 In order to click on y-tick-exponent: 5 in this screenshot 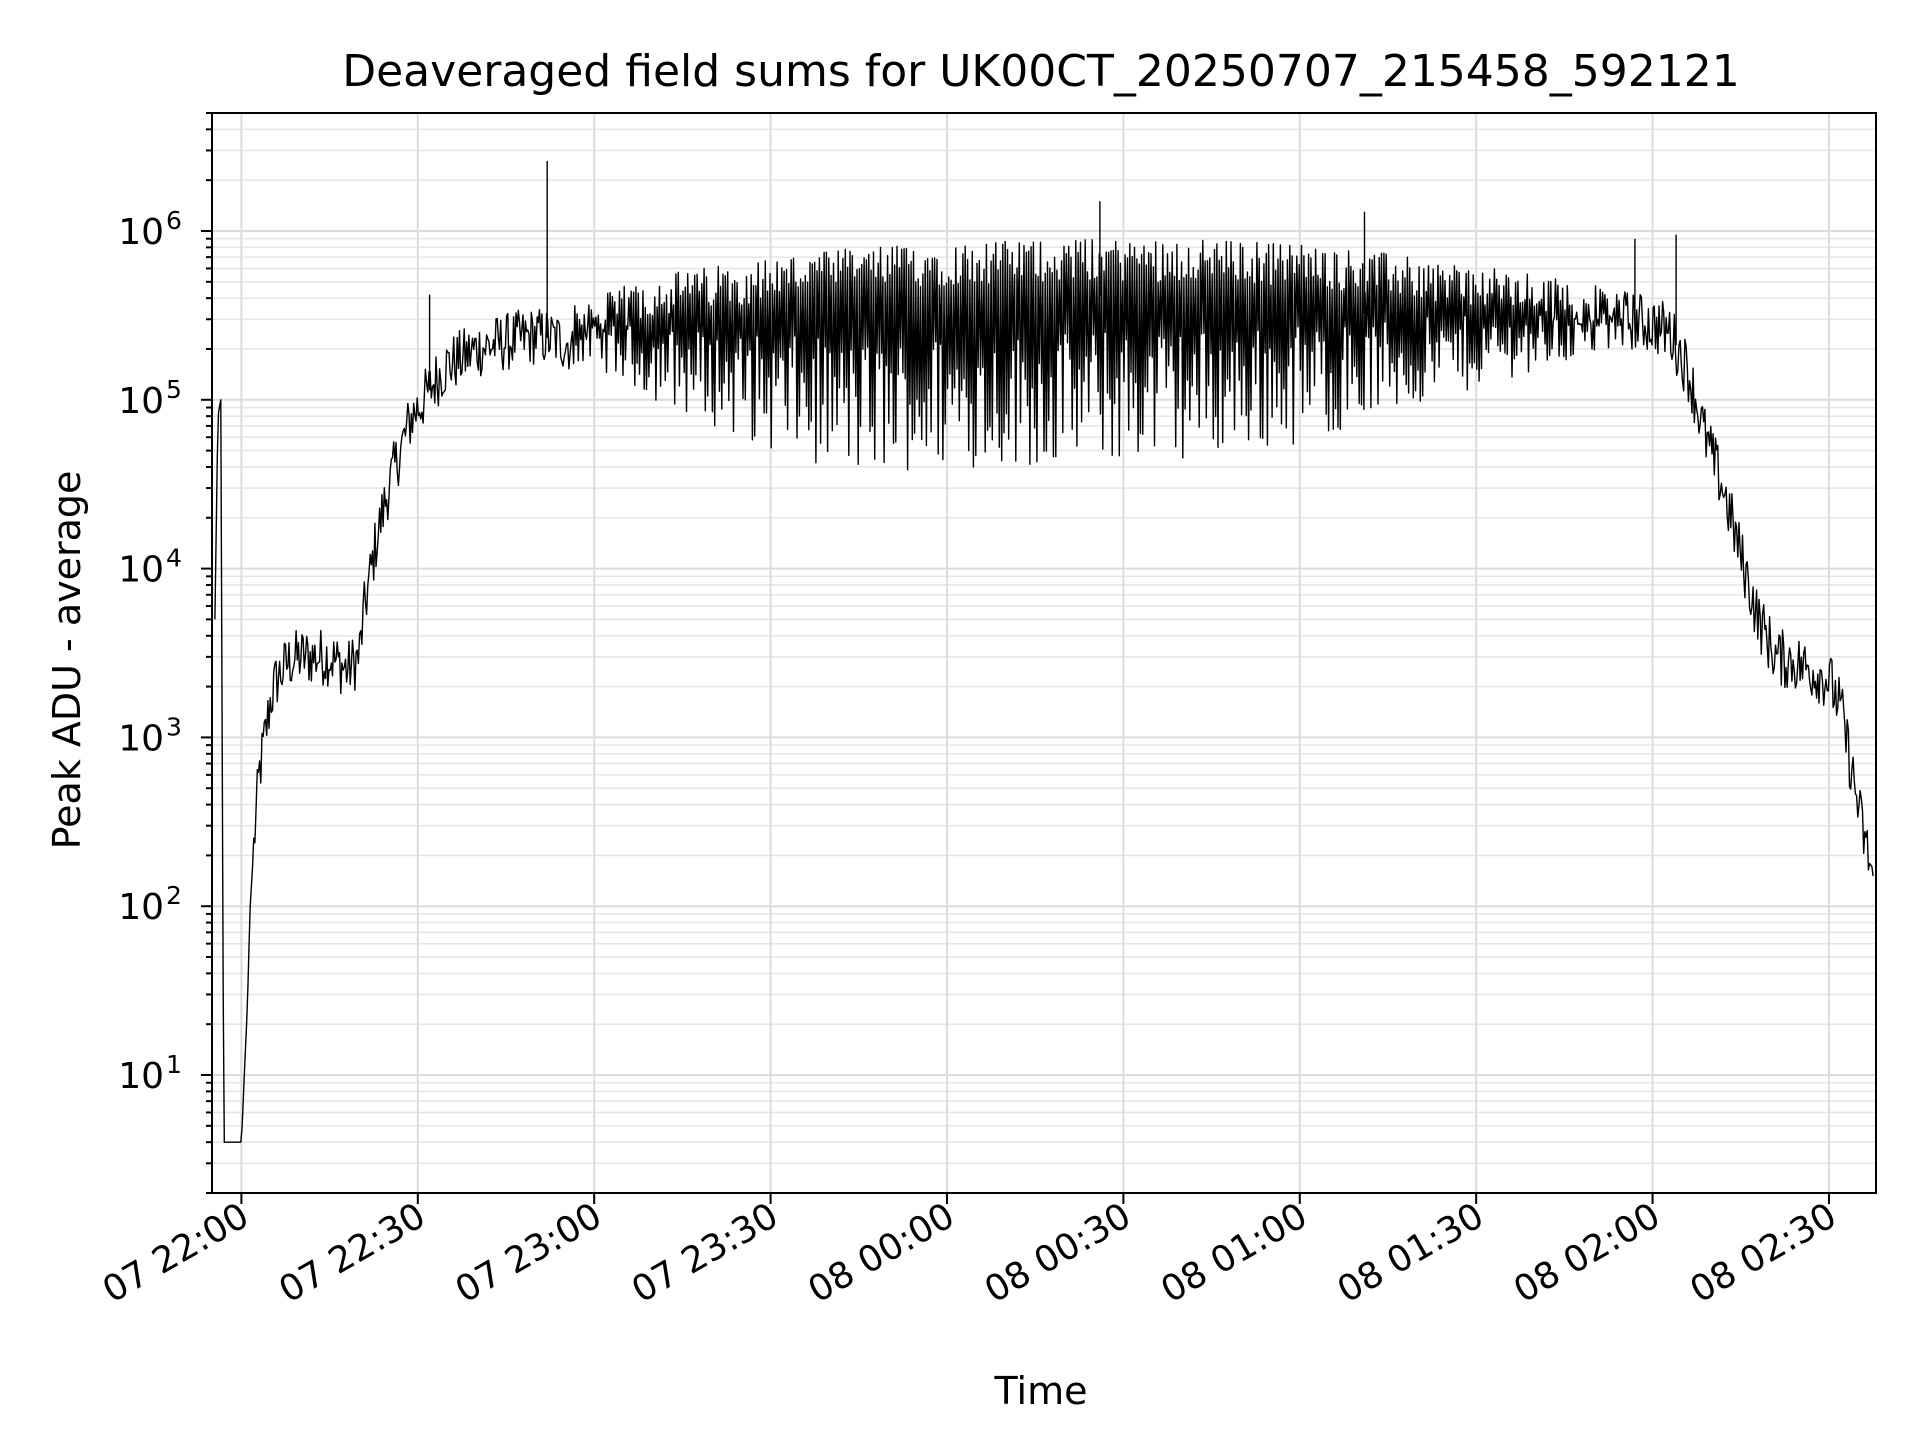, I will do `click(174, 389)`.